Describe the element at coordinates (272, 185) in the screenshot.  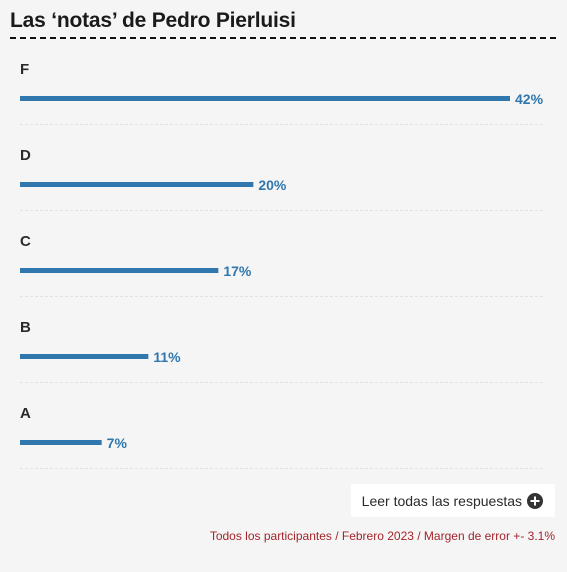
I see `value-label: 20%` at that location.